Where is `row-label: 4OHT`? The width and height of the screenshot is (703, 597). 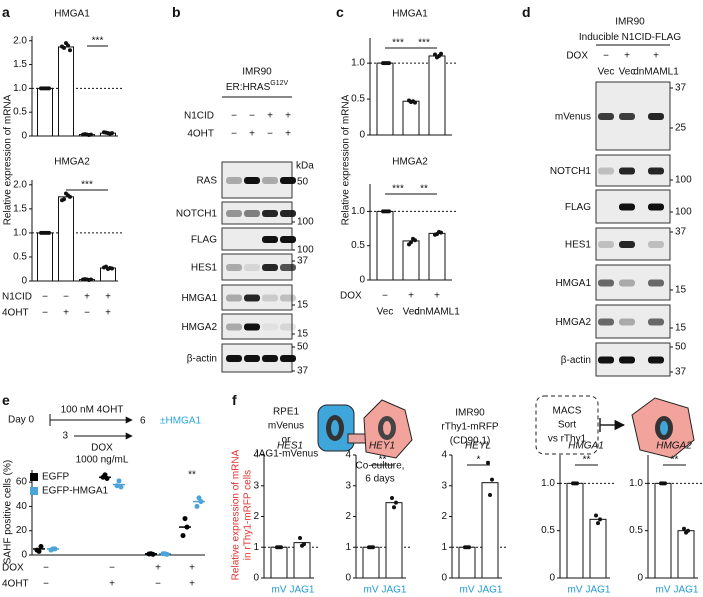 row-label: 4OHT is located at coordinates (15, 584).